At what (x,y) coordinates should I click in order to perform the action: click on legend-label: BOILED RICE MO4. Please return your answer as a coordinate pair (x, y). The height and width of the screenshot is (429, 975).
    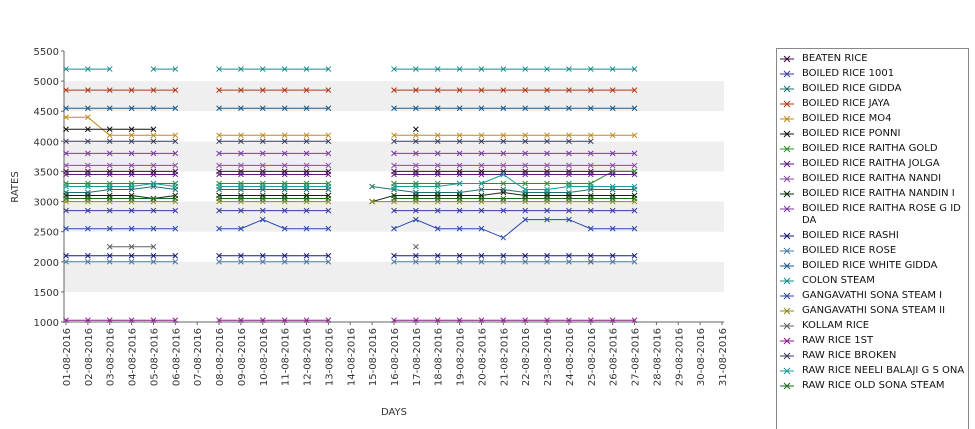
    Looking at the image, I should click on (847, 118).